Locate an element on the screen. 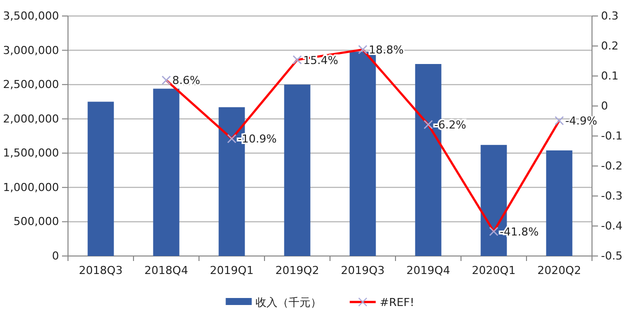 This screenshot has height=320, width=640. x-tick-label: 2019Q3 is located at coordinates (362, 270).